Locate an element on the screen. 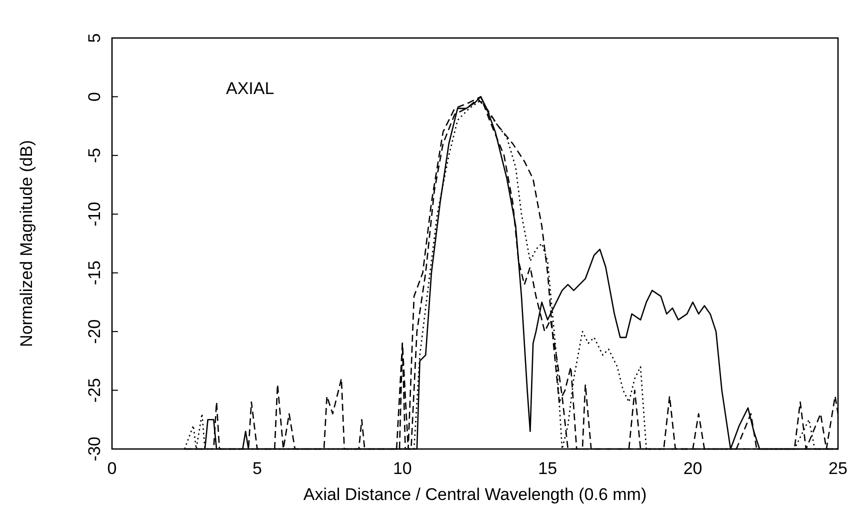 This screenshot has height=517, width=868. y-tick-label: 5 is located at coordinates (94, 38).